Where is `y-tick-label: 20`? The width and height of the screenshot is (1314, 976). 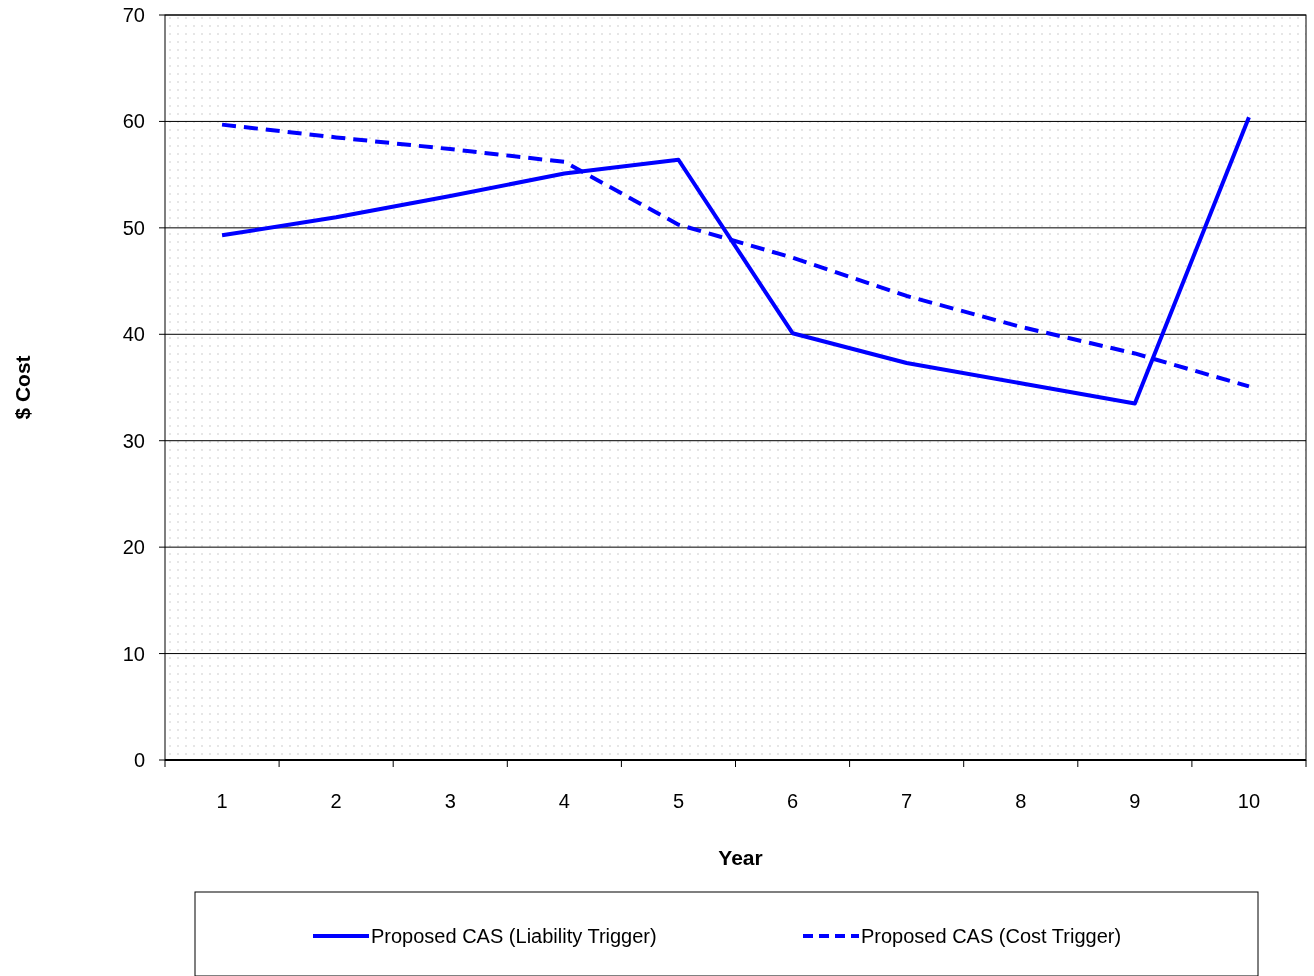 y-tick-label: 20 is located at coordinates (133, 547).